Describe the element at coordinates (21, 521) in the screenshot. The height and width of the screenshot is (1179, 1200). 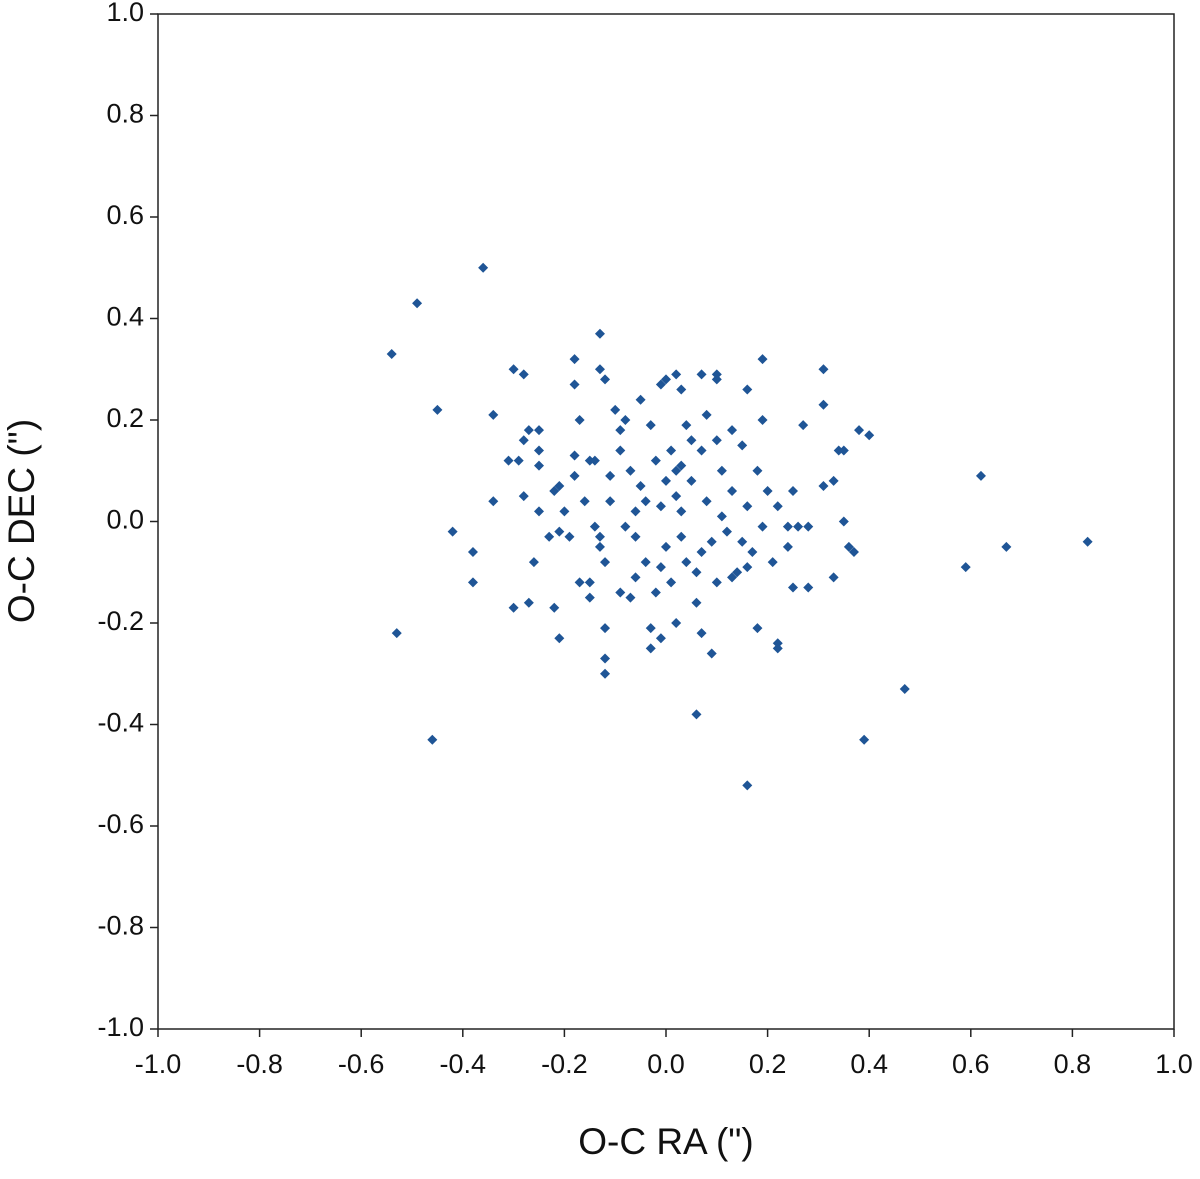
I see `y-axis-title: O-C DEC (")` at that location.